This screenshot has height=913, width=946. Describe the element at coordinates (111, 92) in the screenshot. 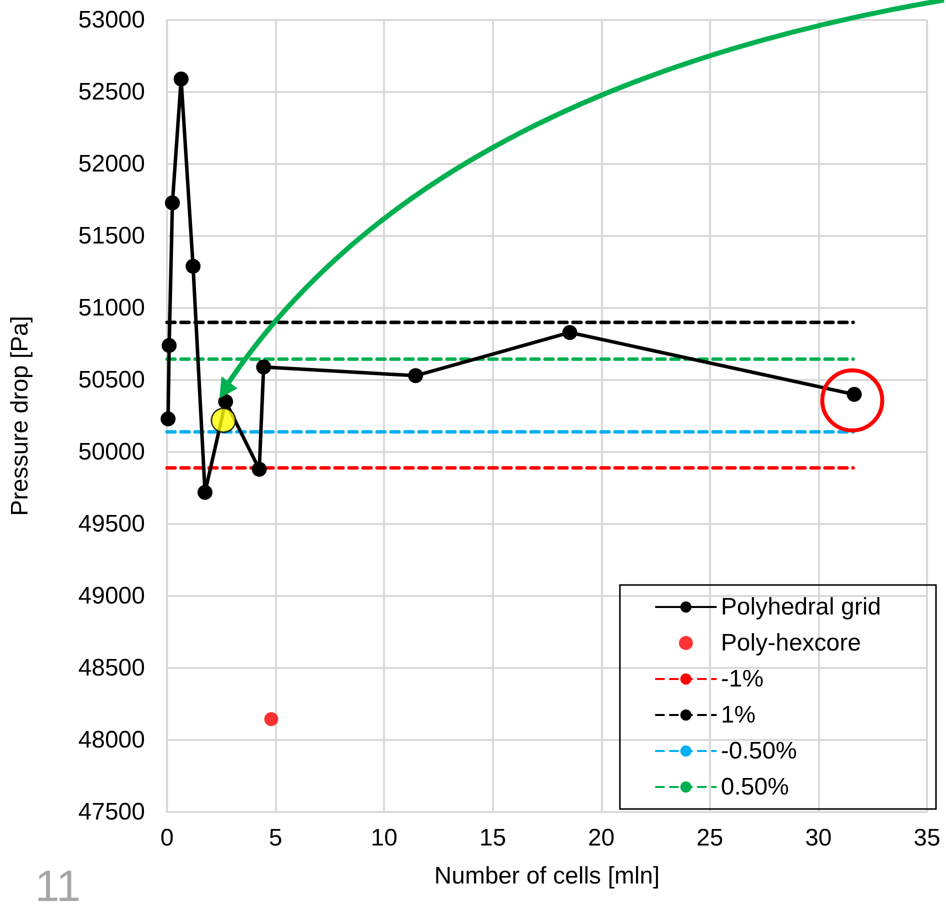

I see `y-tick-label: 52500` at that location.